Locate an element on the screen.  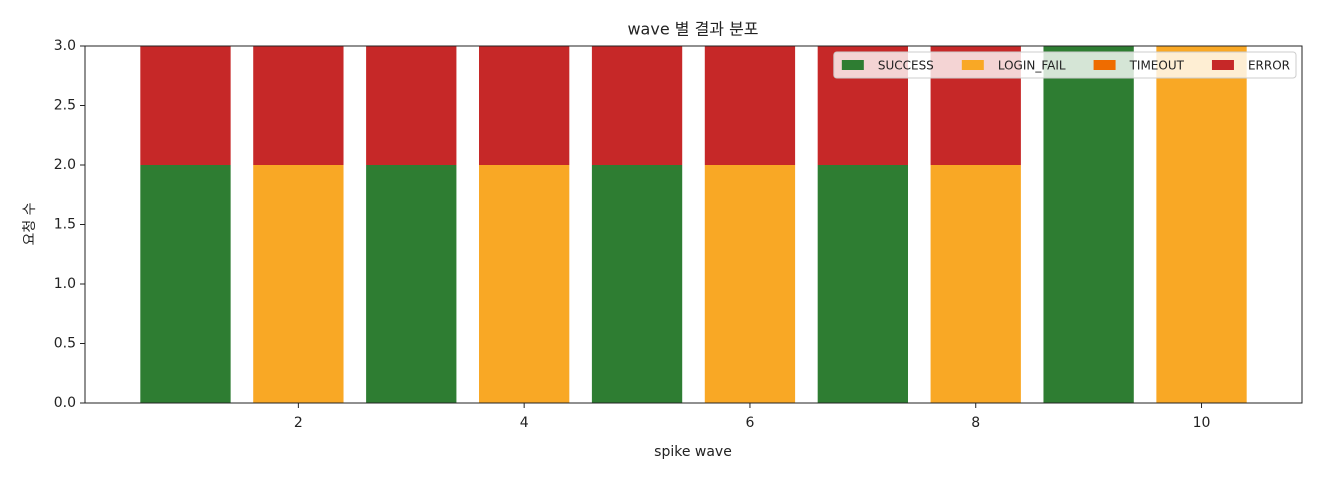
x-tick-label: 10 is located at coordinates (1202, 423).